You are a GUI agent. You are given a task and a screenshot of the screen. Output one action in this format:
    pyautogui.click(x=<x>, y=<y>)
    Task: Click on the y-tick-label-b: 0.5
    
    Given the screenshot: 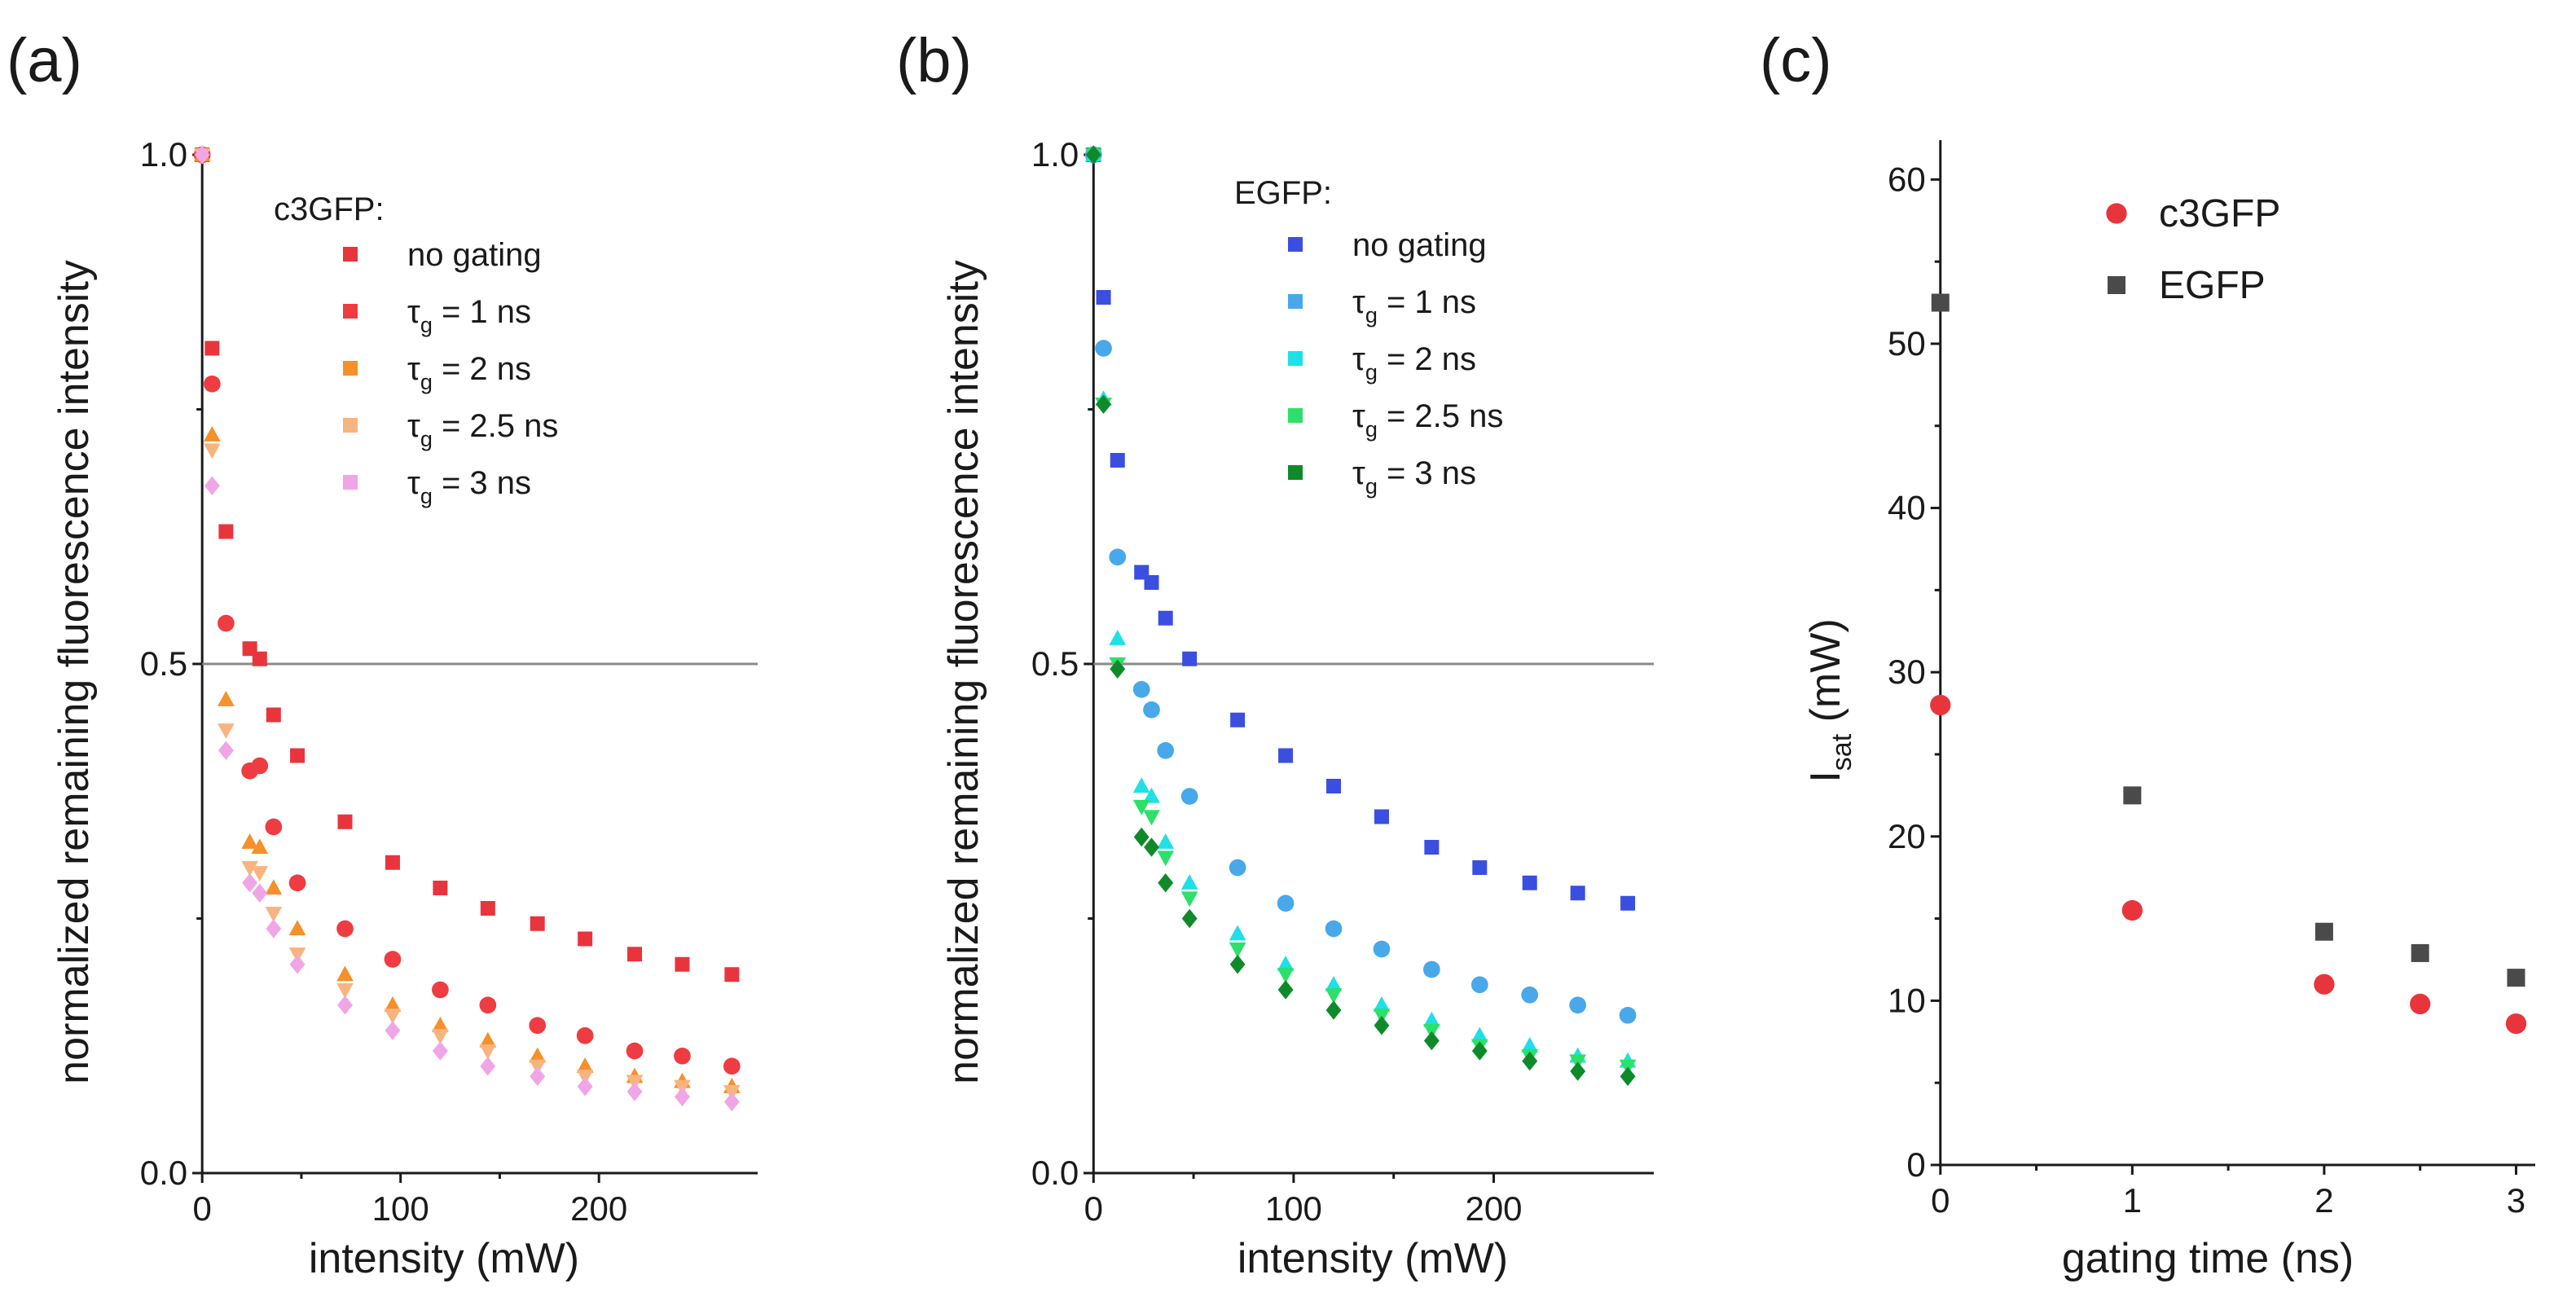 What is the action you would take?
    pyautogui.click(x=1055, y=663)
    